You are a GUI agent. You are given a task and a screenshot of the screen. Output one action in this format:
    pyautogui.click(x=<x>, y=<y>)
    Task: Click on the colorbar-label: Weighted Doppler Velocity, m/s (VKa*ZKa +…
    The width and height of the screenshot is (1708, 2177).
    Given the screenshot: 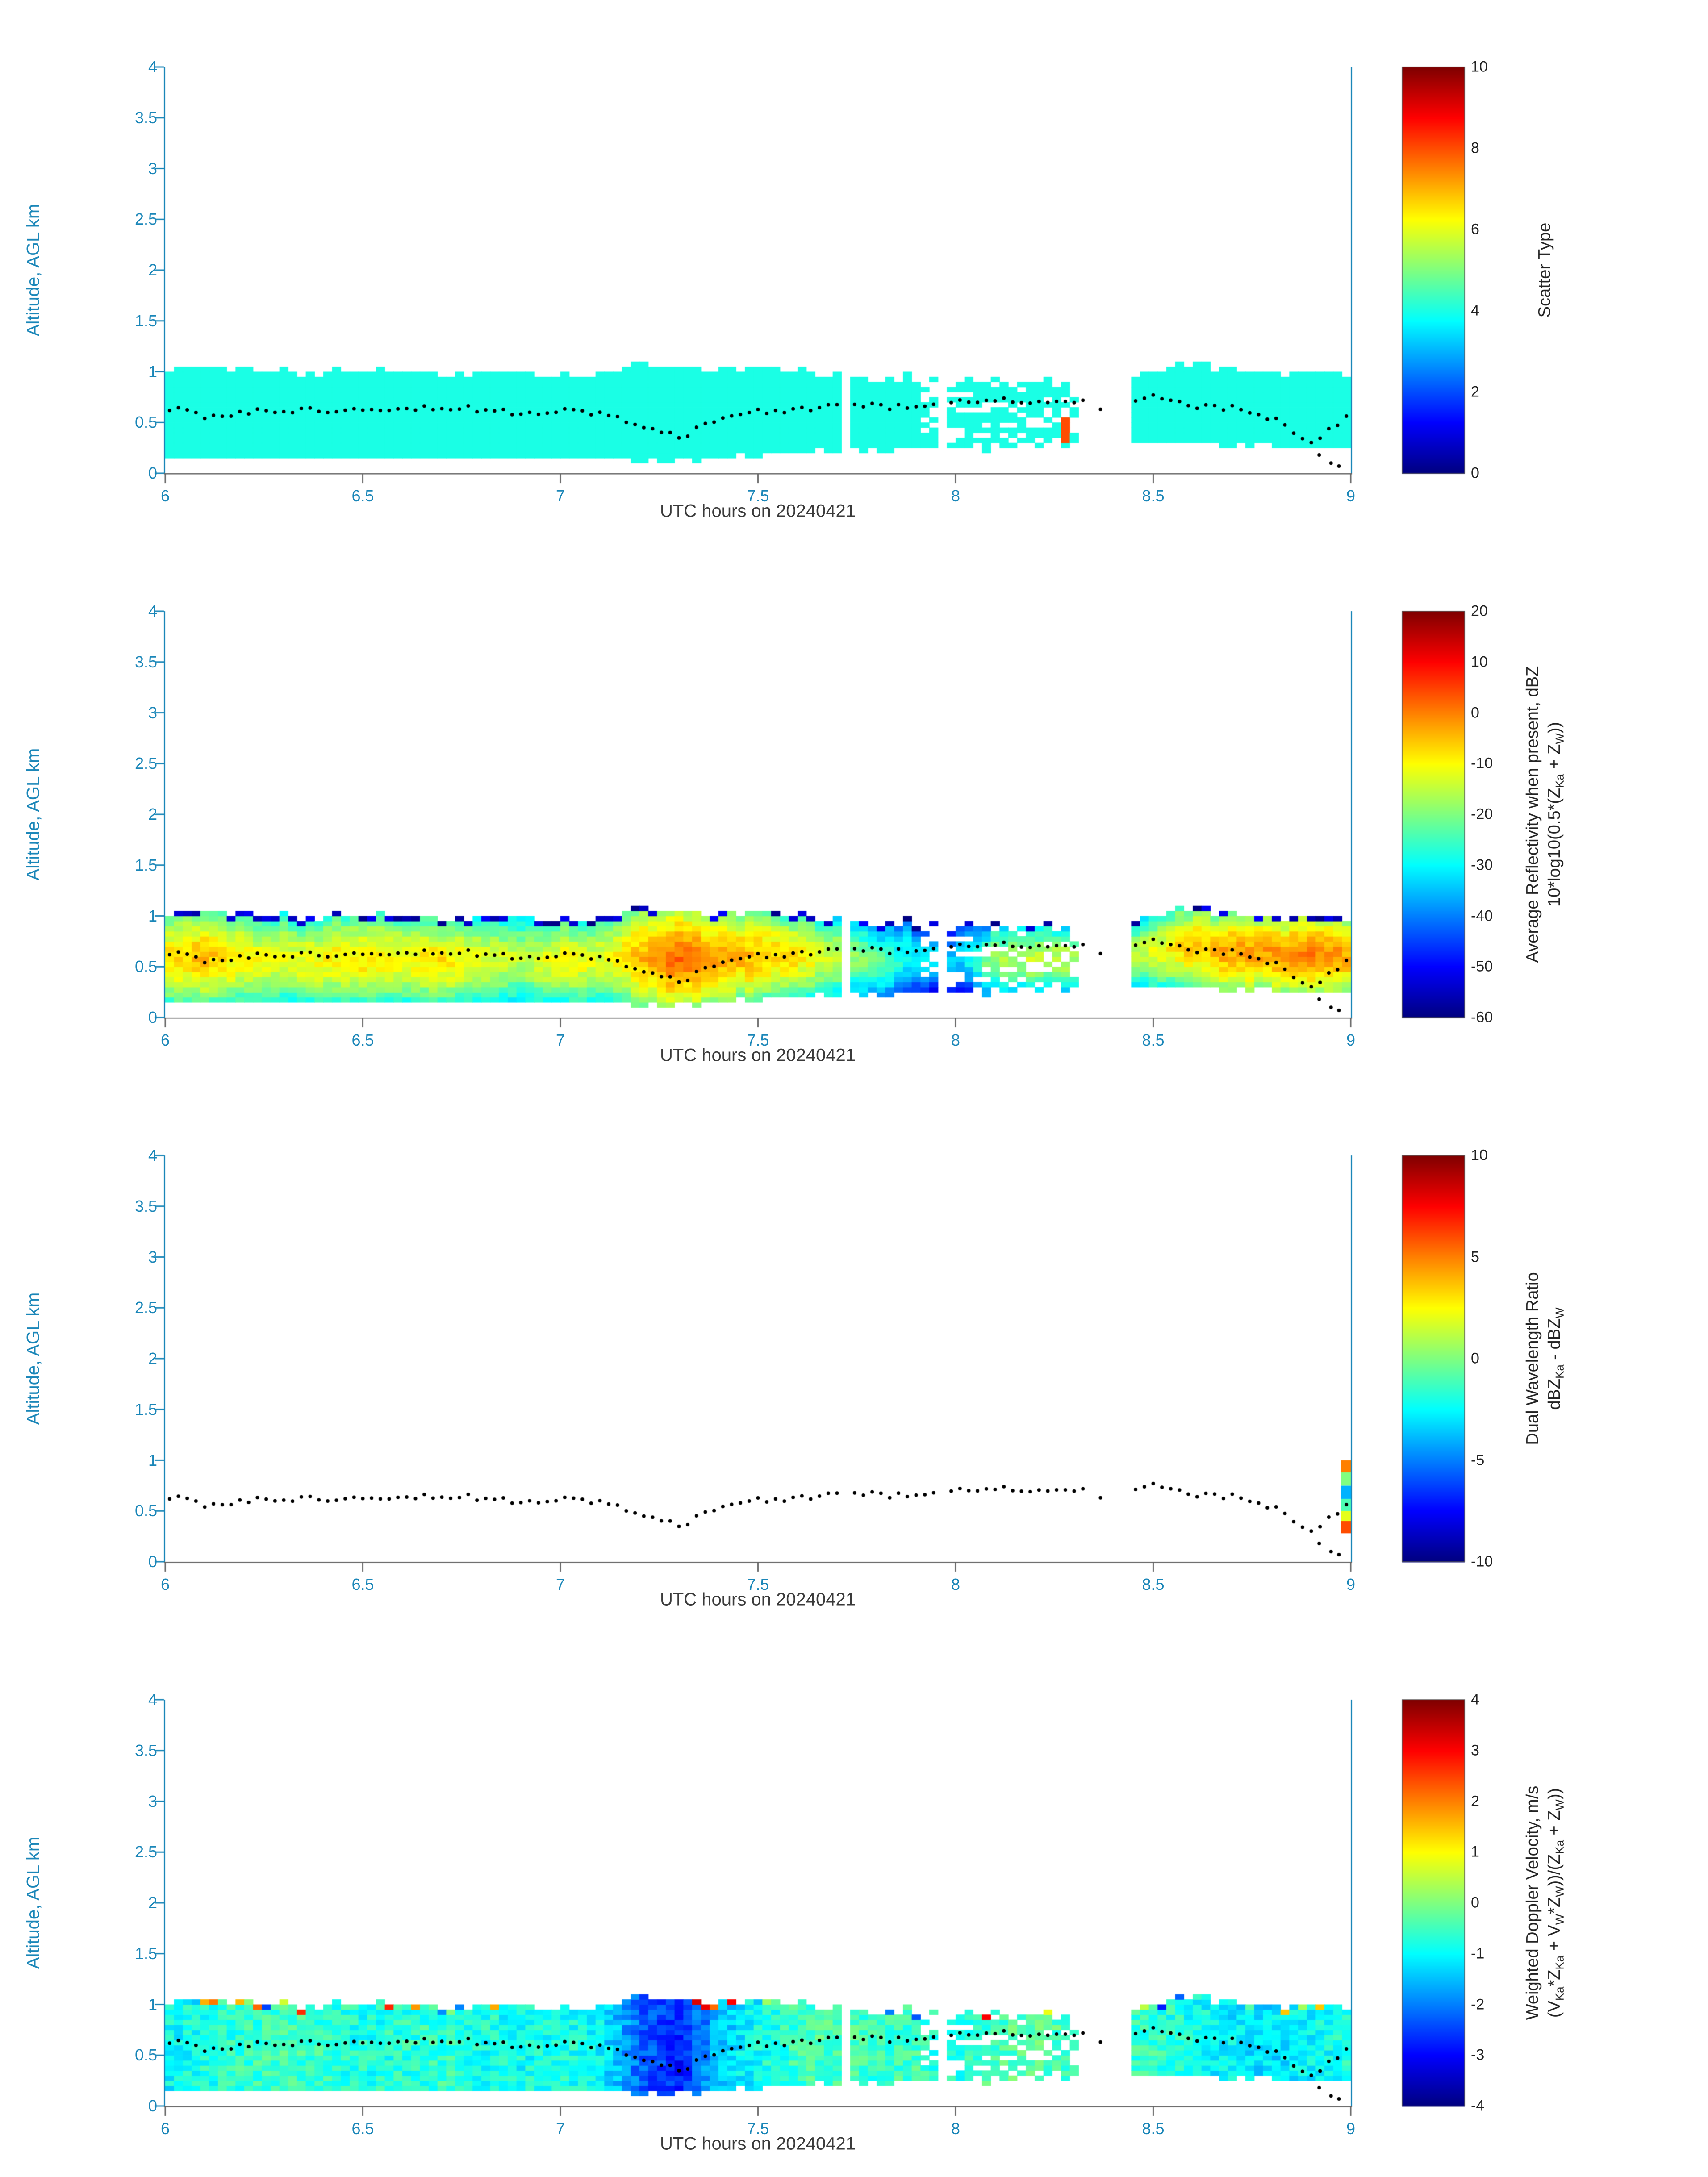 What is the action you would take?
    pyautogui.click(x=1545, y=1903)
    